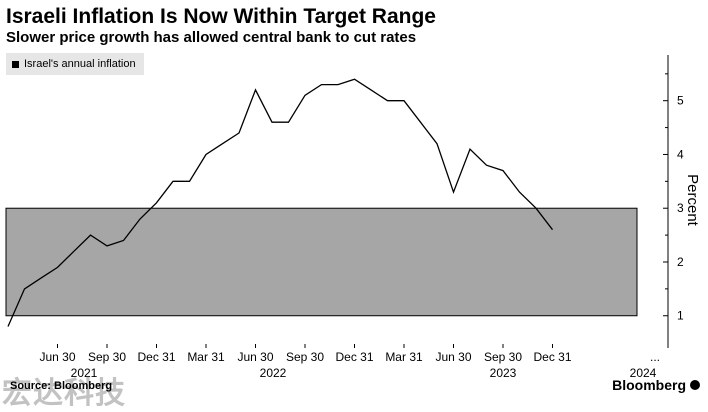 The height and width of the screenshot is (412, 708). I want to click on y-axis-label: Percent, so click(692, 200).